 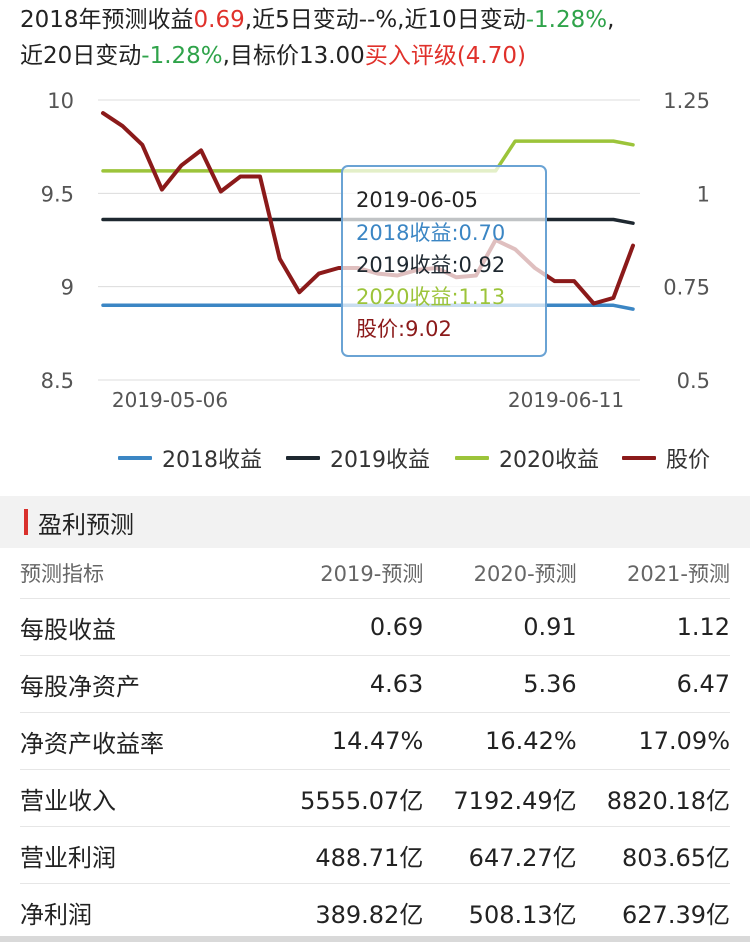 What do you see at coordinates (653, 855) in the screenshot?
I see `cell-value: 803.65亿` at bounding box center [653, 855].